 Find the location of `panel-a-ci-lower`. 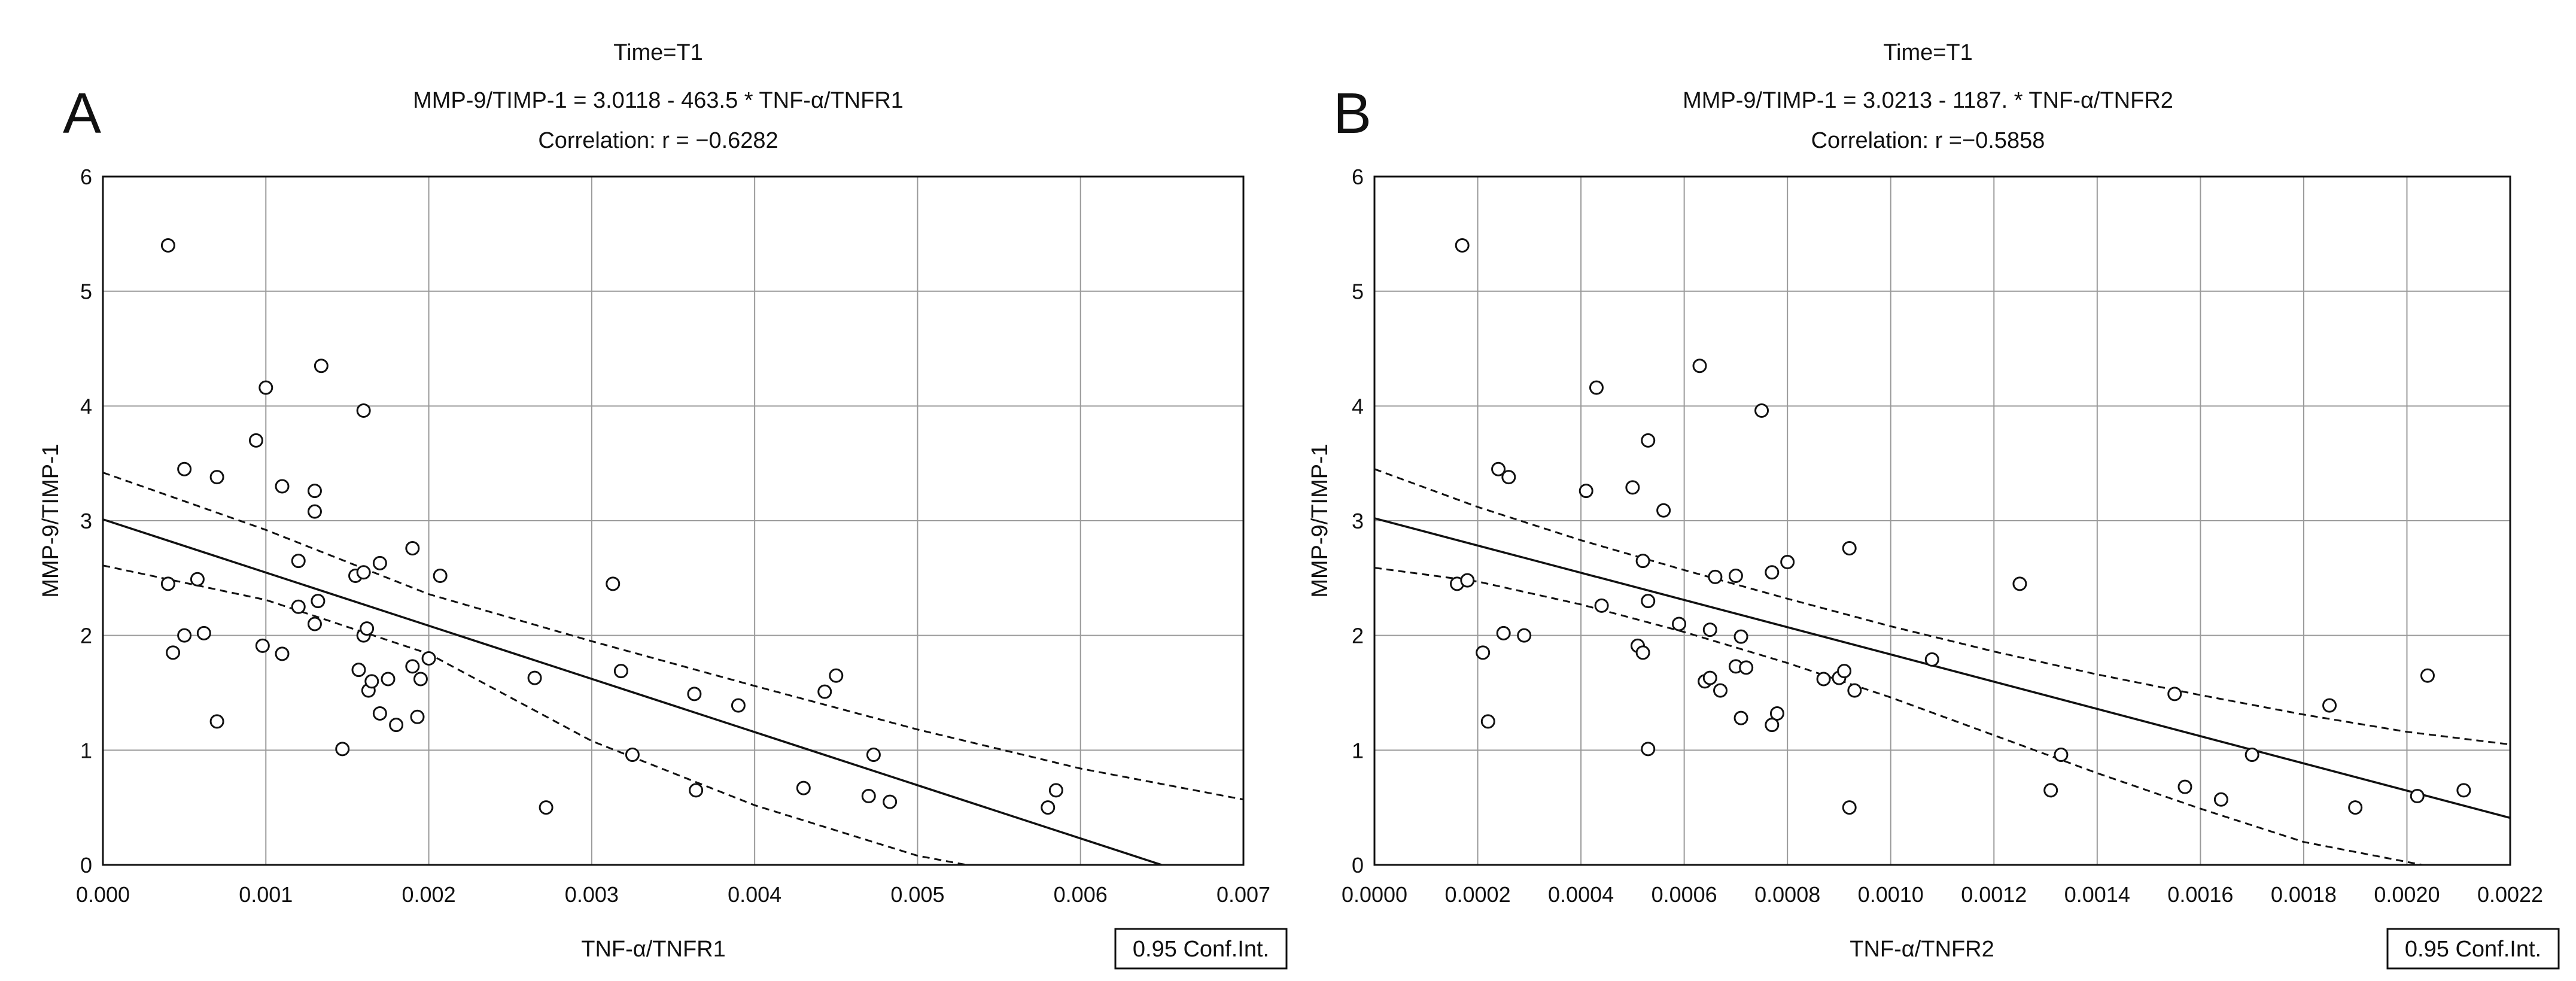

panel-a-ci-lower is located at coordinates (534, 715).